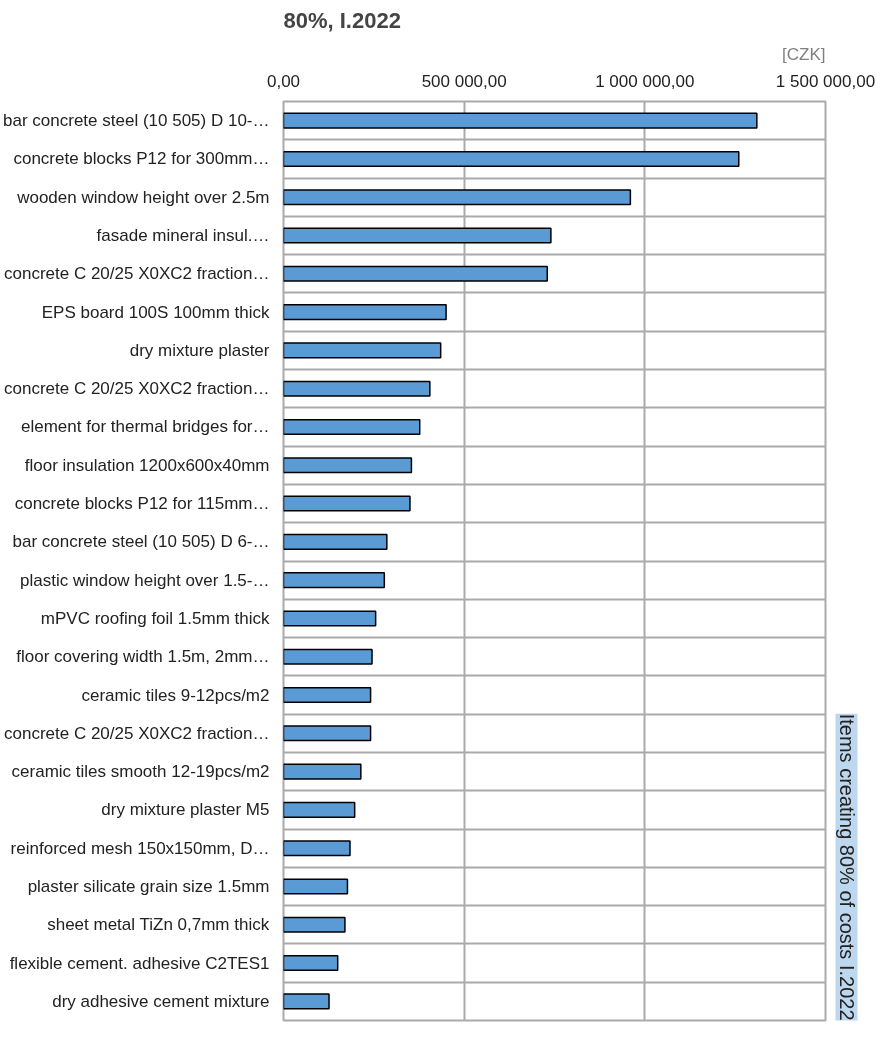 The height and width of the screenshot is (1048, 890). What do you see at coordinates (342, 20) in the screenshot?
I see `chart-title: 80%, I.2022` at bounding box center [342, 20].